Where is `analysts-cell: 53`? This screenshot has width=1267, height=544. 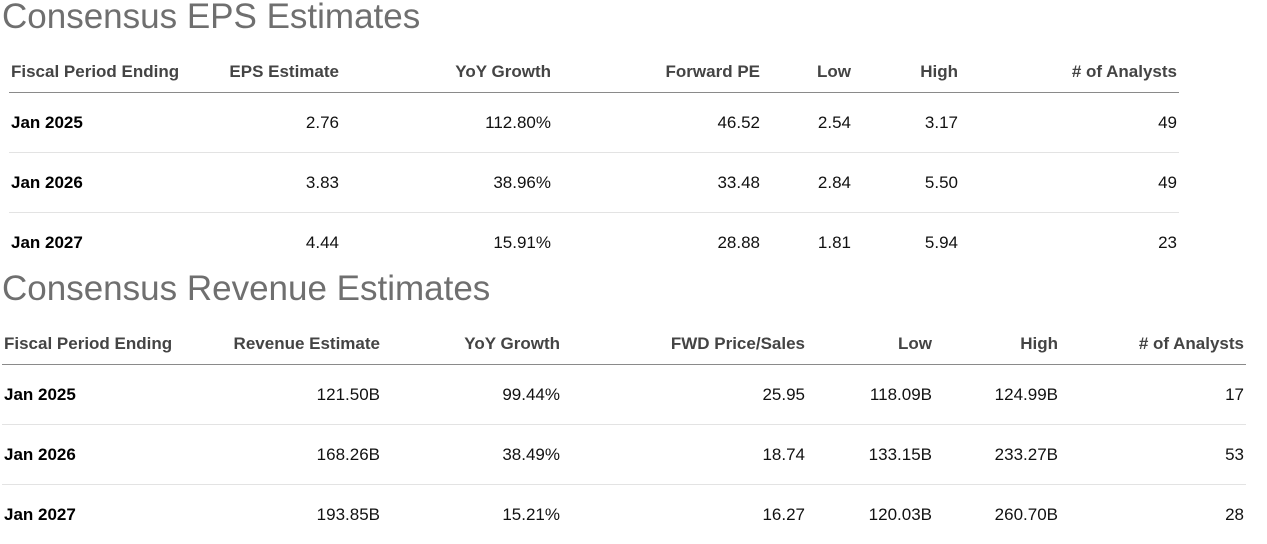 analysts-cell: 53 is located at coordinates (1153, 455).